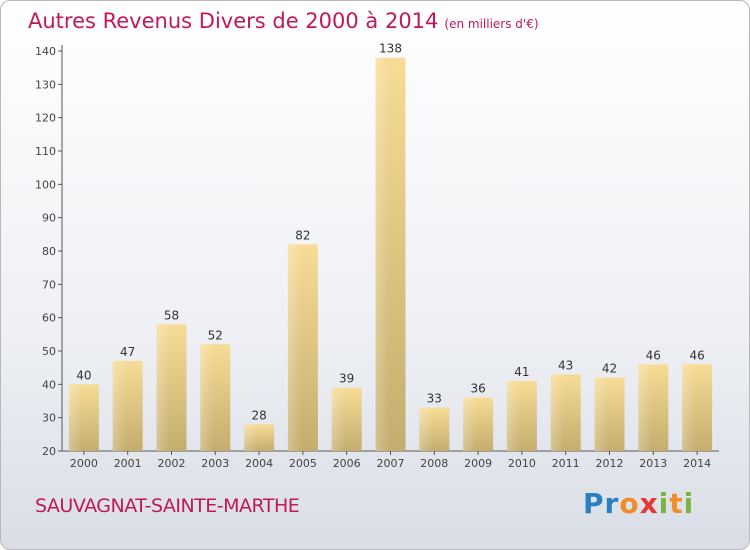 The width and height of the screenshot is (750, 550). What do you see at coordinates (303, 463) in the screenshot?
I see `x-tick-label: 2005` at bounding box center [303, 463].